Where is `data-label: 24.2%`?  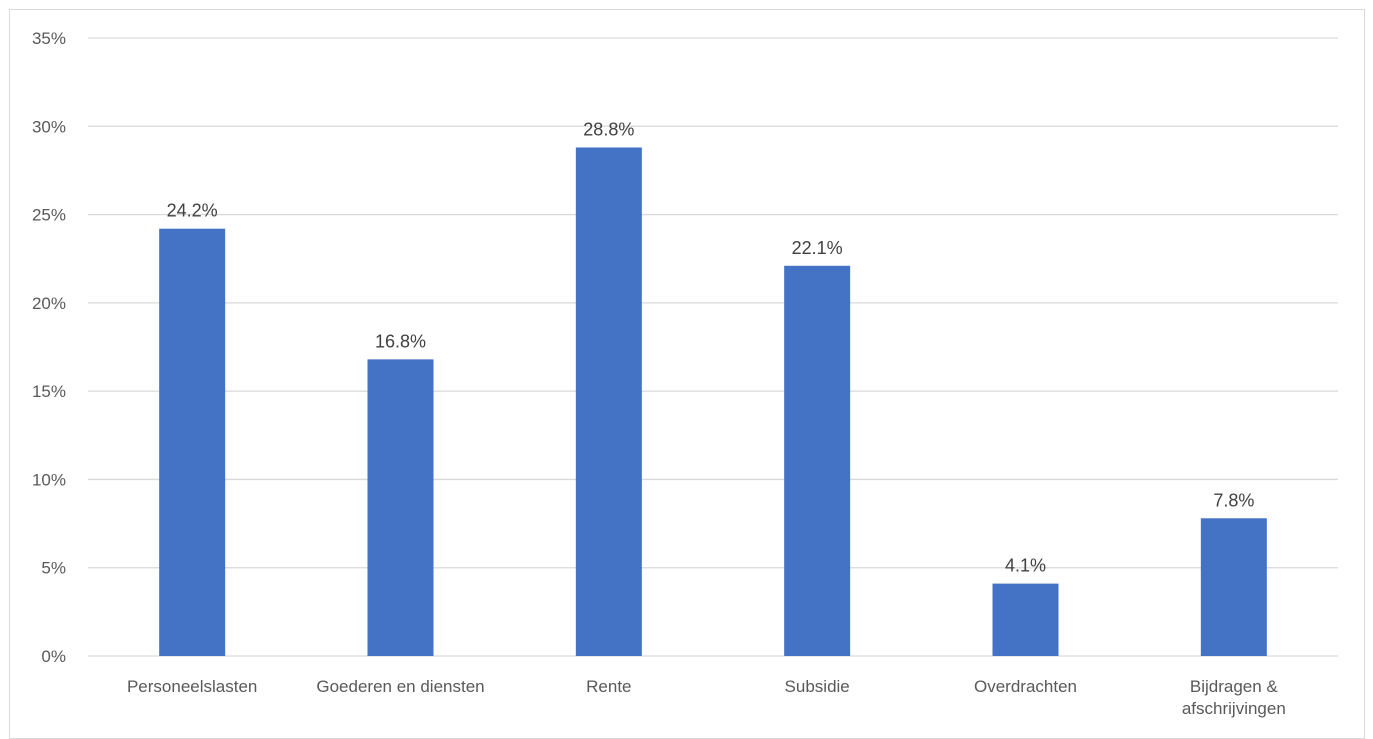
data-label: 24.2% is located at coordinates (192, 211).